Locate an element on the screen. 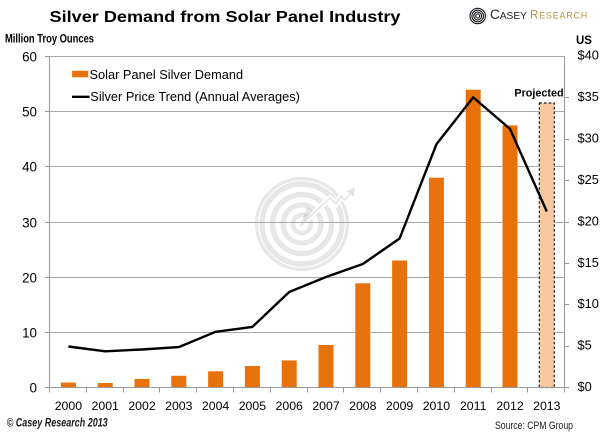 This screenshot has height=432, width=600. svg-text: 2001 is located at coordinates (106, 406).